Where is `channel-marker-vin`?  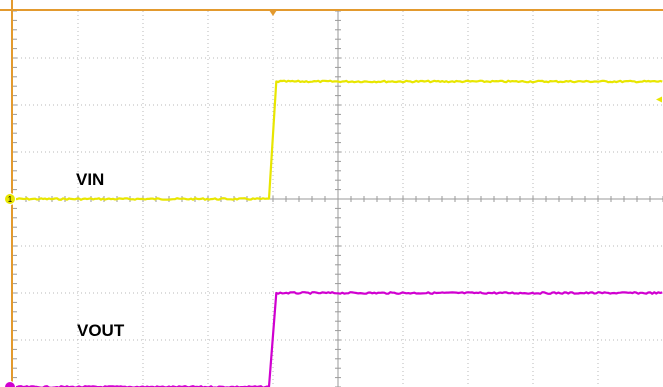
channel-marker-vin is located at coordinates (10, 199).